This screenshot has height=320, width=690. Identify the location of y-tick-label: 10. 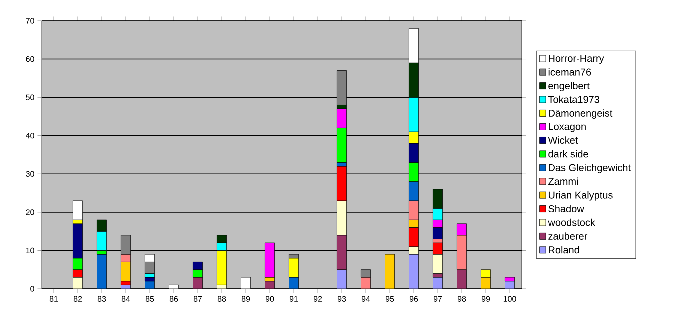
(30, 251).